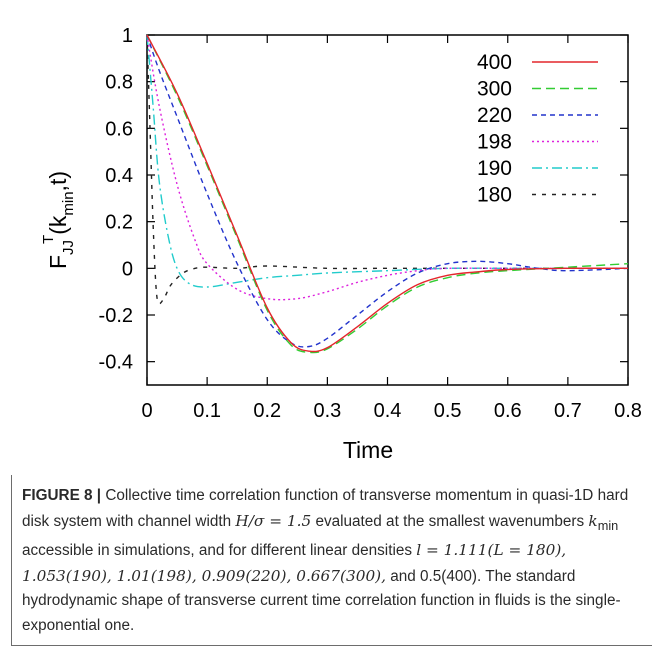  What do you see at coordinates (146, 411) in the screenshot?
I see `x-tick-label: 0` at bounding box center [146, 411].